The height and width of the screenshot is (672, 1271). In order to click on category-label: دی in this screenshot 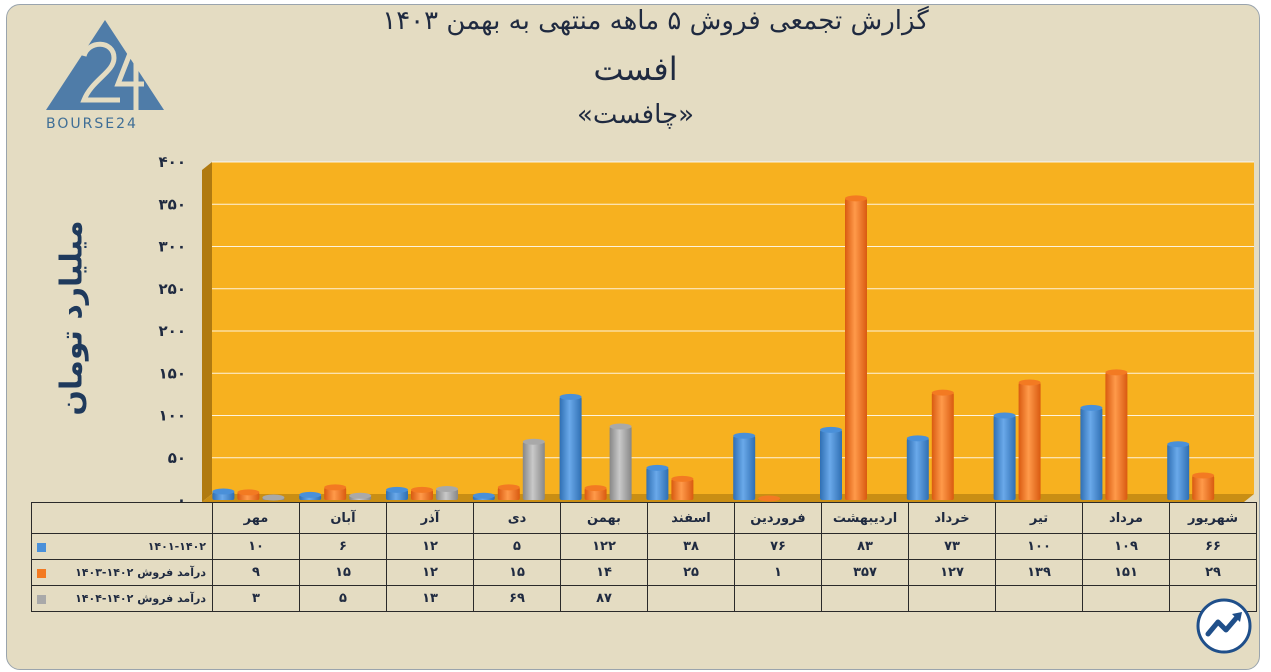, I will do `click(517, 518)`.